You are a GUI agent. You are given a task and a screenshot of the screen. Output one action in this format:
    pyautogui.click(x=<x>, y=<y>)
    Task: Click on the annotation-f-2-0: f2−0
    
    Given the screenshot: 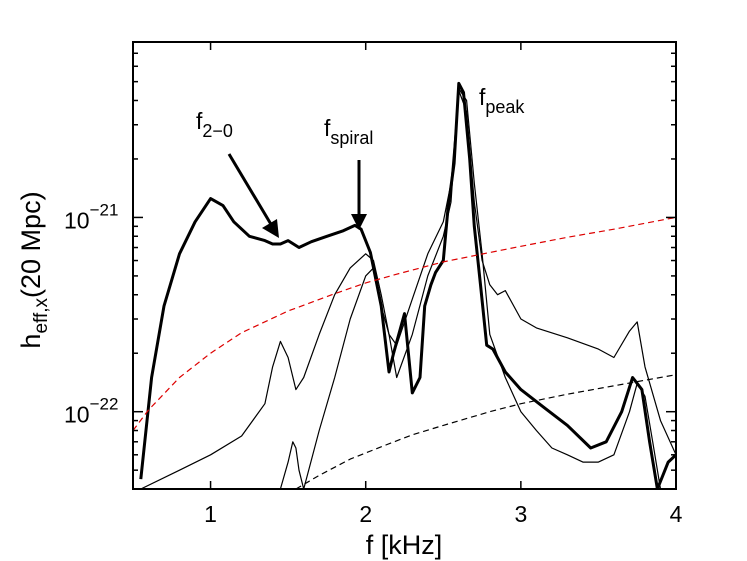 What is the action you would take?
    pyautogui.click(x=237, y=173)
    